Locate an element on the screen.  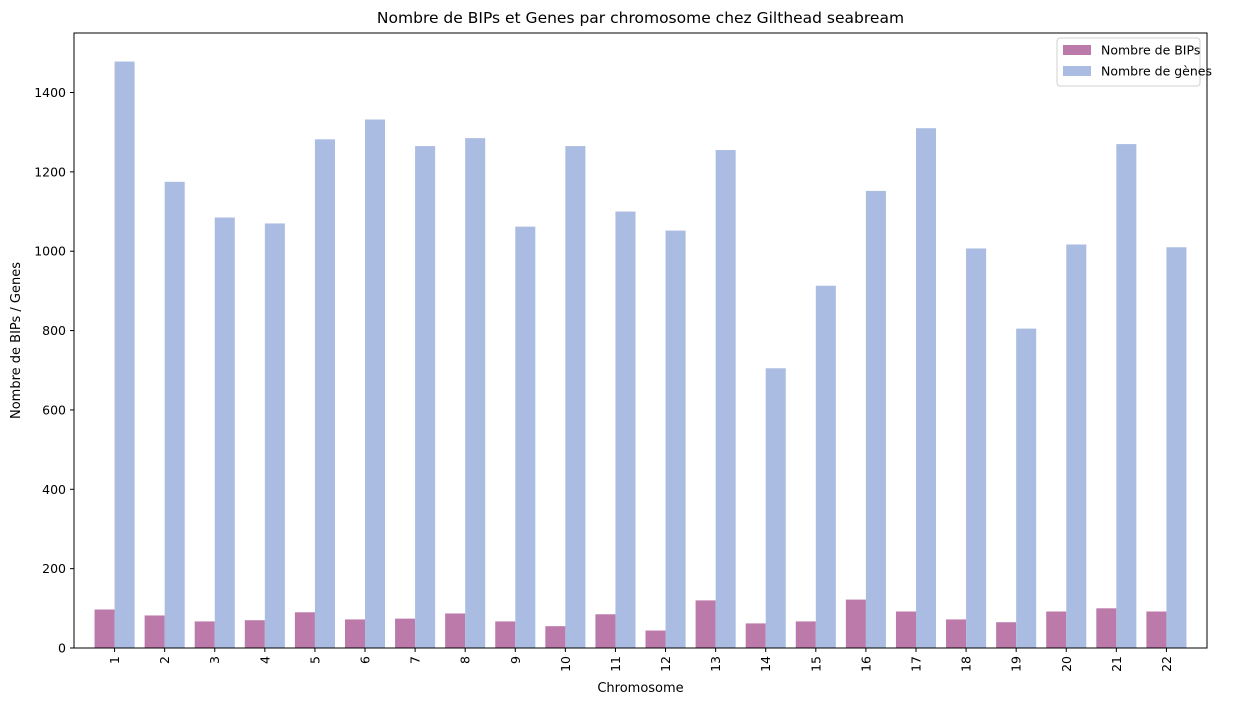
x-tick-label-chr-7: 7 is located at coordinates (415, 660).